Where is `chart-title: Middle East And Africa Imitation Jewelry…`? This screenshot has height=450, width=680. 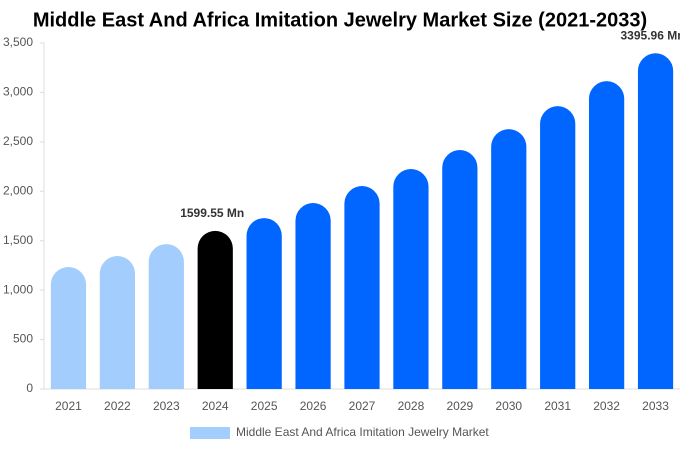 chart-title: Middle East And Africa Imitation Jewelry… is located at coordinates (340, 20).